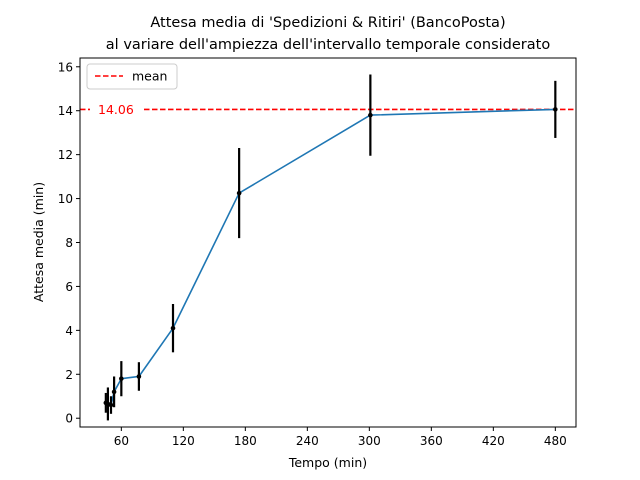  Describe the element at coordinates (245, 441) in the screenshot. I see `x-tick-label: 180` at that location.